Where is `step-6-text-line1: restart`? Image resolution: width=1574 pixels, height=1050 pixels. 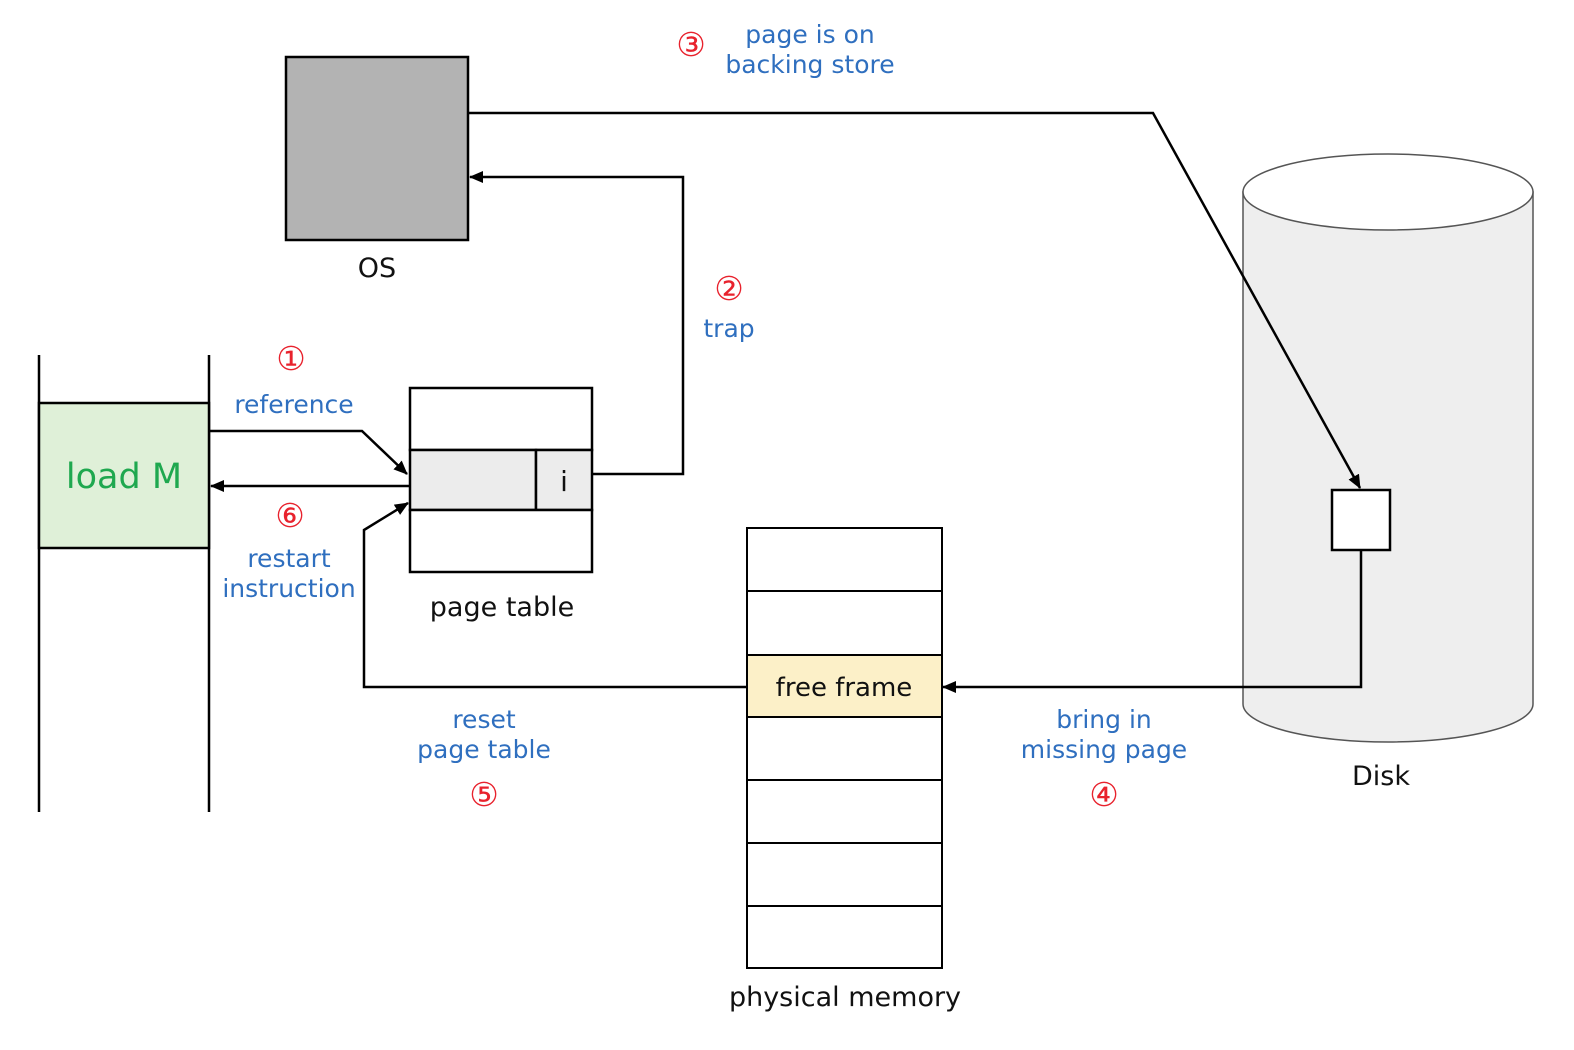 step-6-text-line1: restart is located at coordinates (289, 558).